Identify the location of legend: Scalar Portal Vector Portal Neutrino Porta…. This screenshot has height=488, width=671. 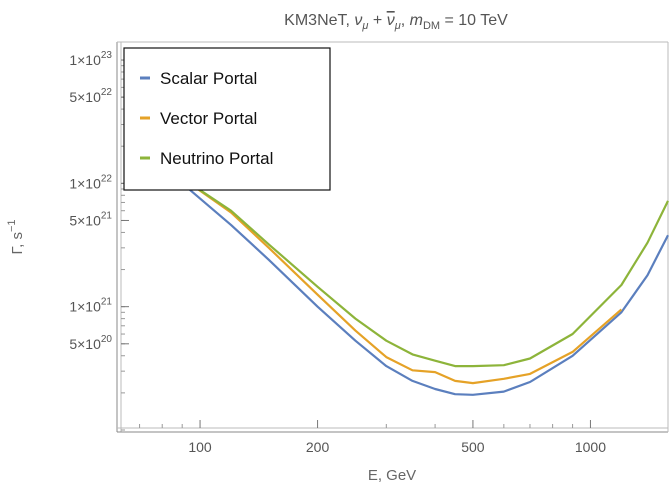
(227, 119).